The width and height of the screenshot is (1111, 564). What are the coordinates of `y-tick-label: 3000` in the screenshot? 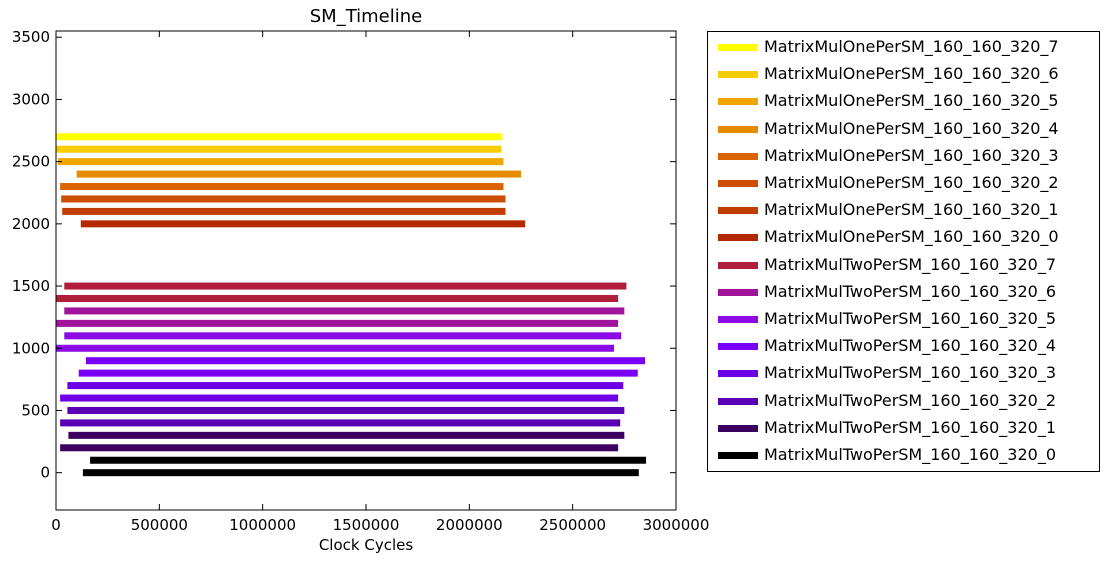 It's located at (31, 99).